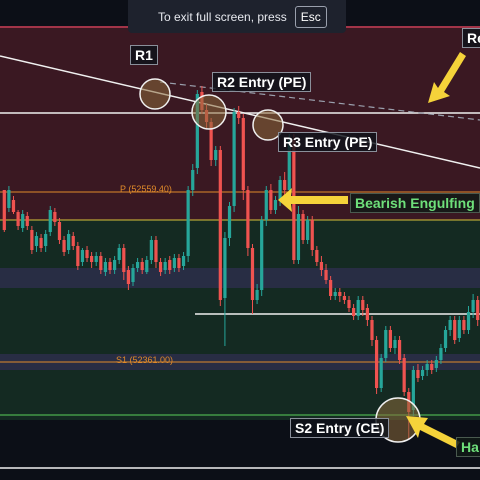 The width and height of the screenshot is (480, 480). I want to click on s2-label: S2 Entry (CE), so click(340, 428).